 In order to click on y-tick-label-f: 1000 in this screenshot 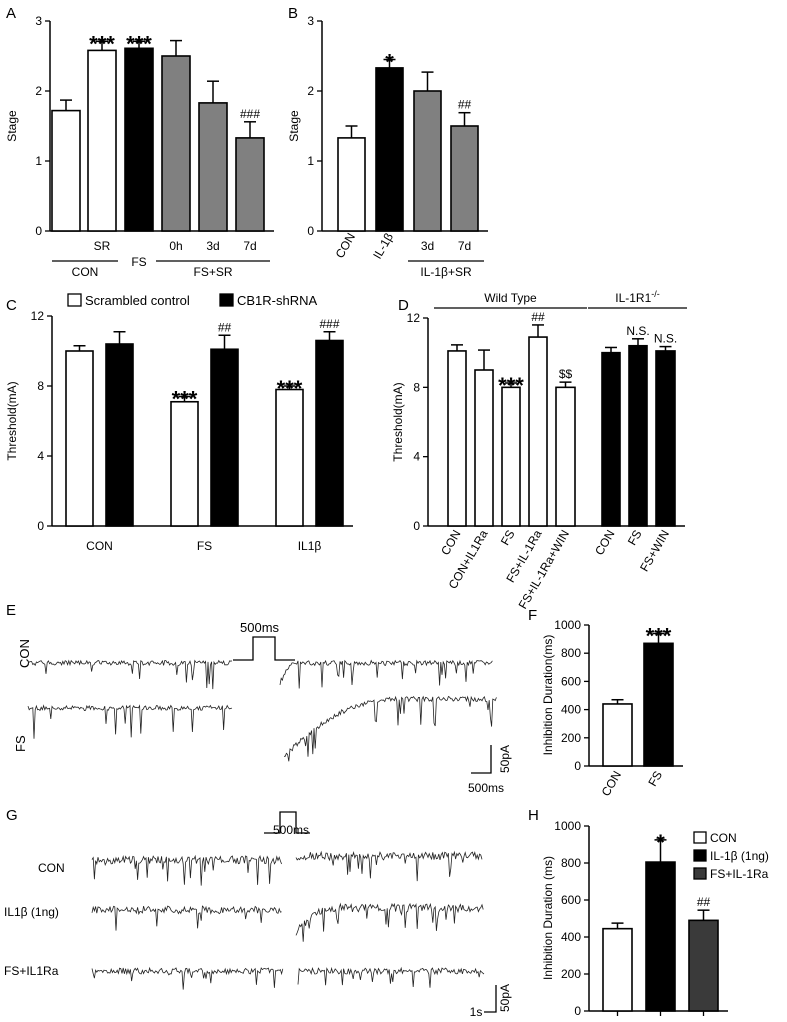, I will do `click(567, 625)`.